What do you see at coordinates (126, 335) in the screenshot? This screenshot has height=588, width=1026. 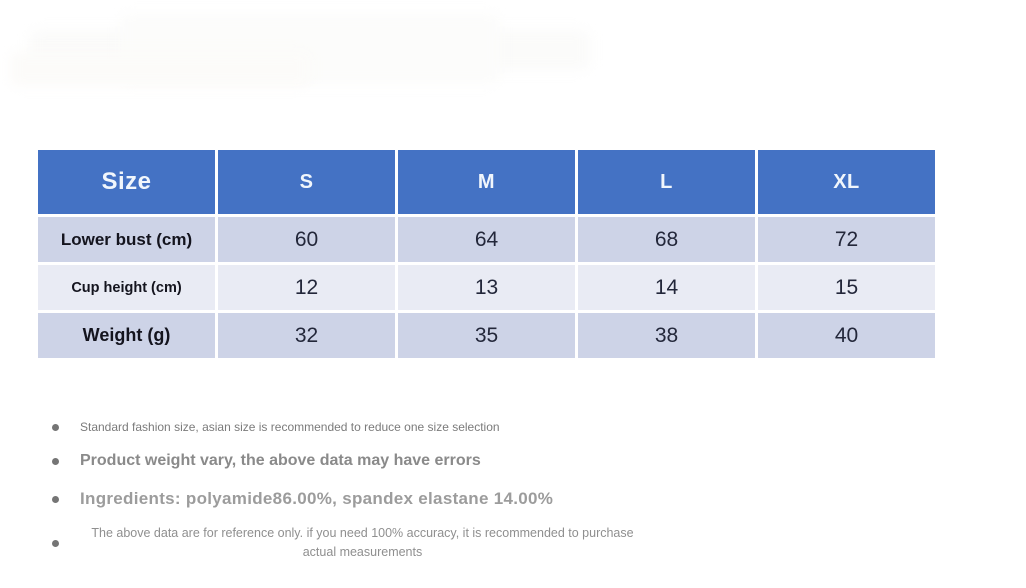 I see `row-label-weight: Weight (g)` at bounding box center [126, 335].